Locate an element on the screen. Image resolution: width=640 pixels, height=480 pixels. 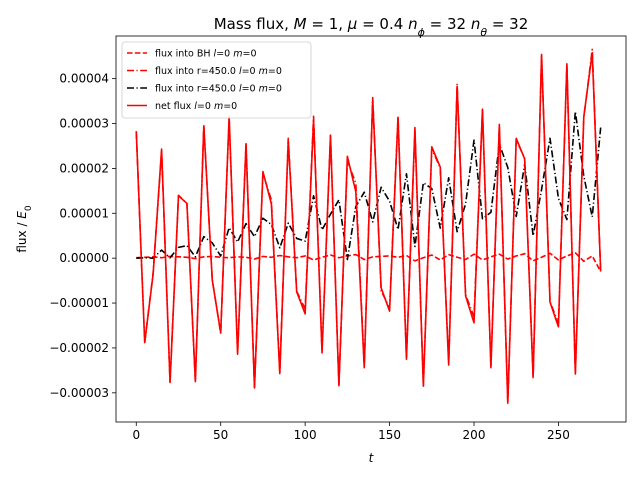
chart_data.title_parts-part: ϕ is located at coordinates (421, 32).